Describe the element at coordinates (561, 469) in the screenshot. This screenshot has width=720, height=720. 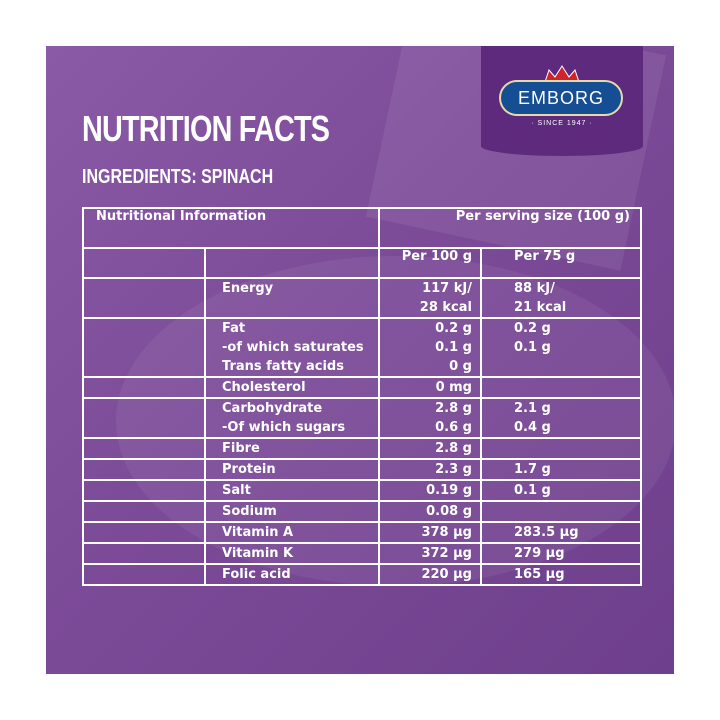
I see `value-per-75g: 1.7 g` at that location.